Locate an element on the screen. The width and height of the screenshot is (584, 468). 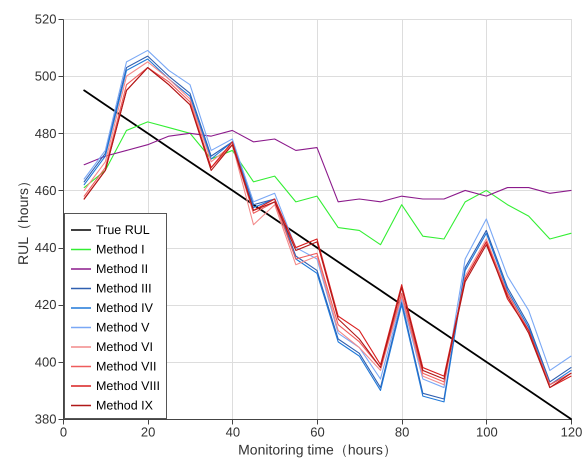
y-tick-label: 400 is located at coordinates (45, 362).